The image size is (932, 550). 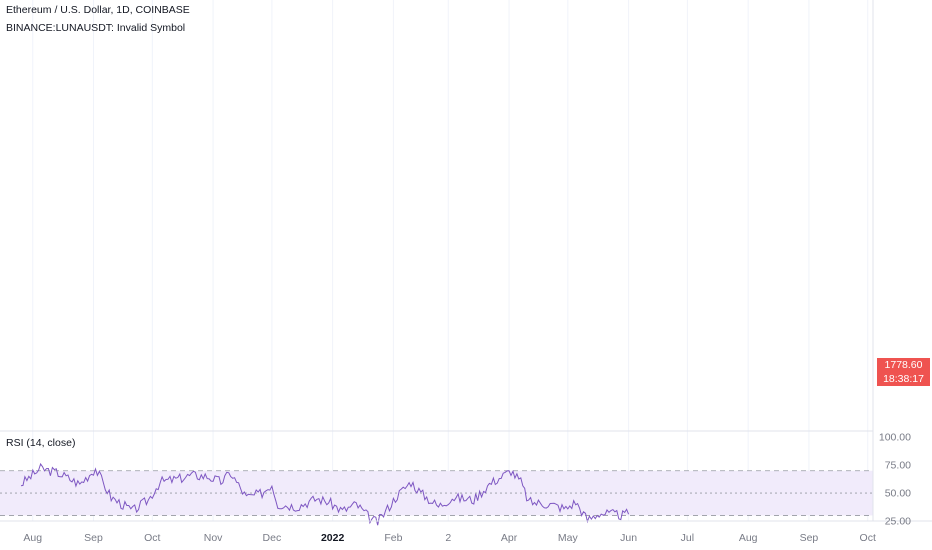 What do you see at coordinates (903, 379) in the screenshot?
I see `bar-countdown-badge: 18:38:17` at bounding box center [903, 379].